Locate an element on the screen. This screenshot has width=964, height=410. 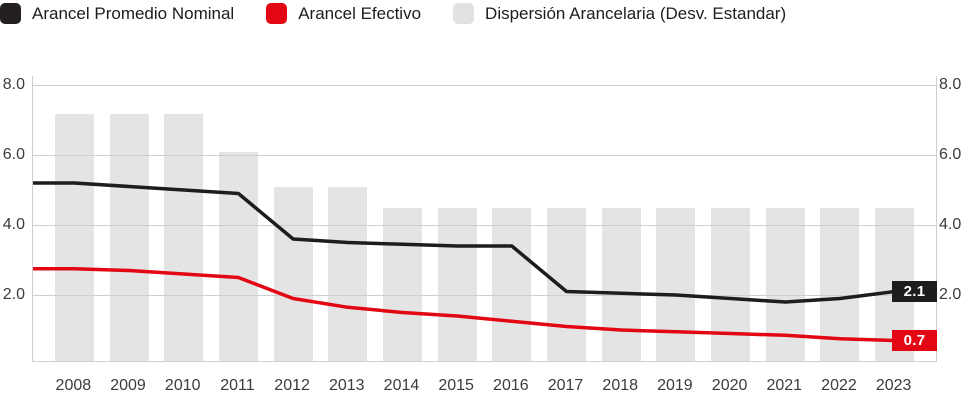
y-tick-right-2.0: 2.0 is located at coordinates (950, 294).